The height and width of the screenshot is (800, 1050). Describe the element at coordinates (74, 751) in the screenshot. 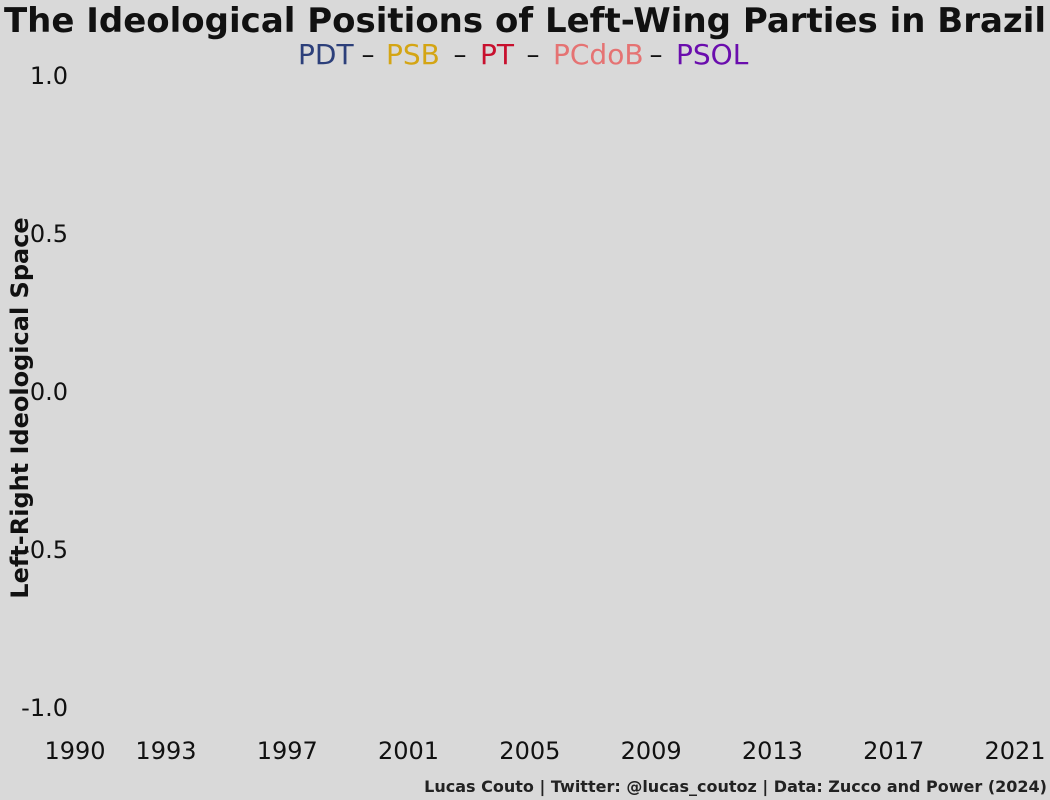

I see `x-tick-label: 1990` at that location.